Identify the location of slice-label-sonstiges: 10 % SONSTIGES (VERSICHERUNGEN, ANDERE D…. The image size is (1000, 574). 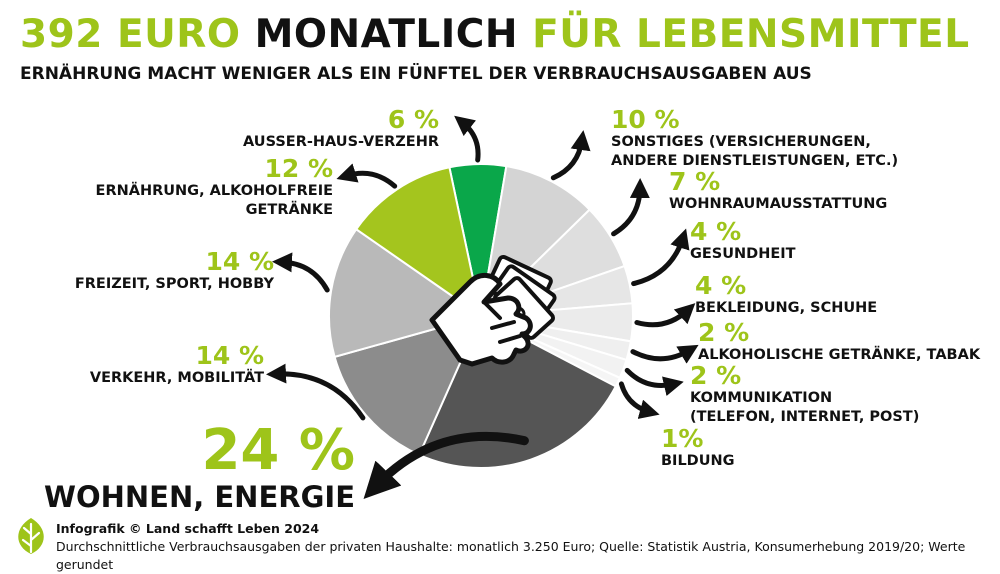
(755, 137).